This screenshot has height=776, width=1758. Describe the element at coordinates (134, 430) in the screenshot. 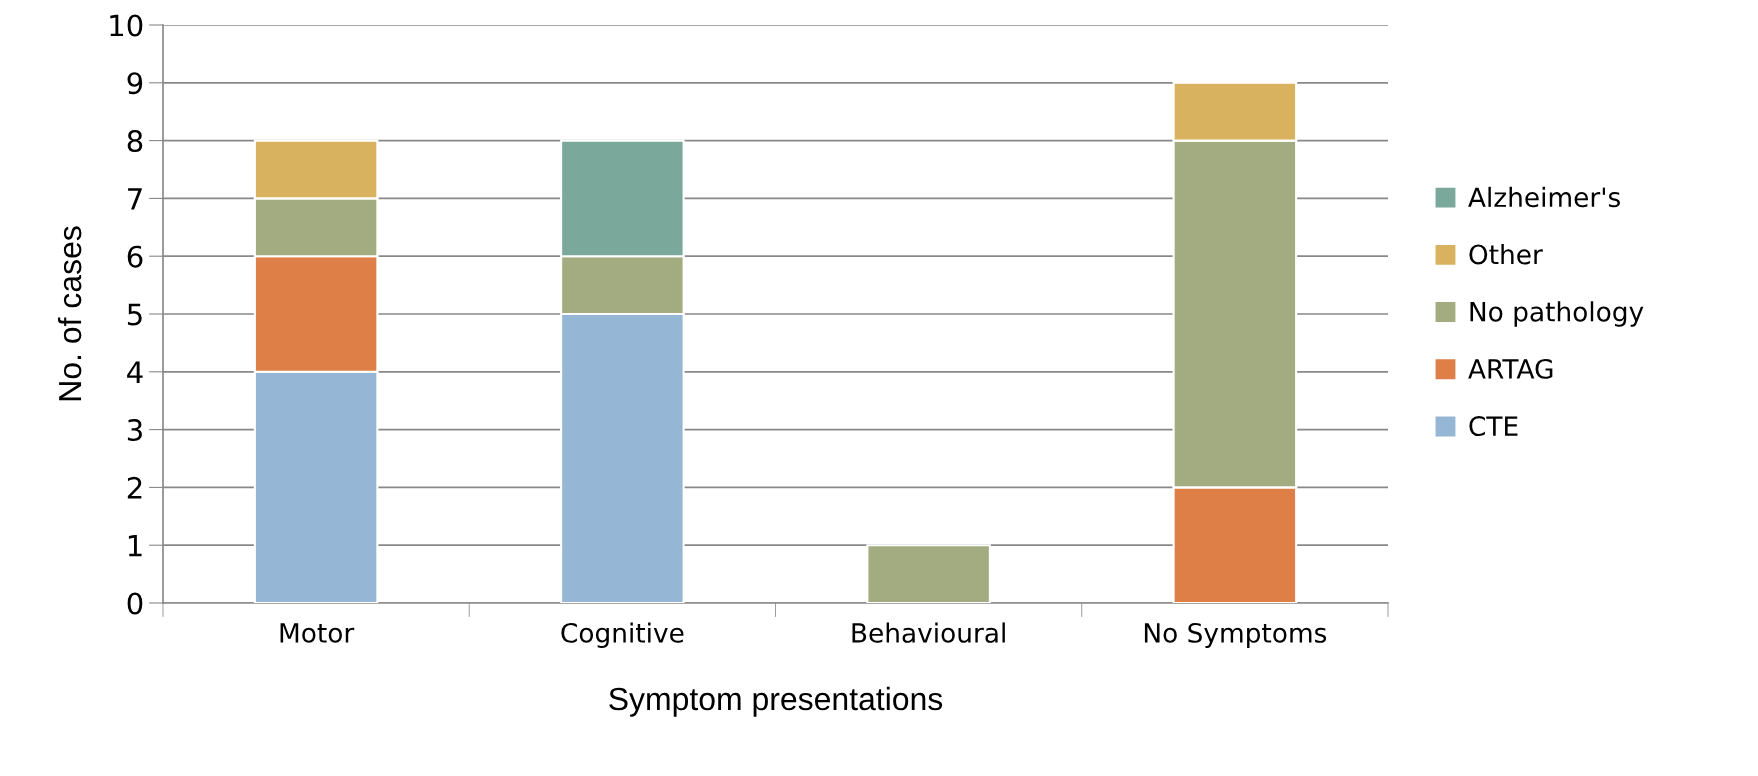

I see `y-tick-label: 3` at that location.